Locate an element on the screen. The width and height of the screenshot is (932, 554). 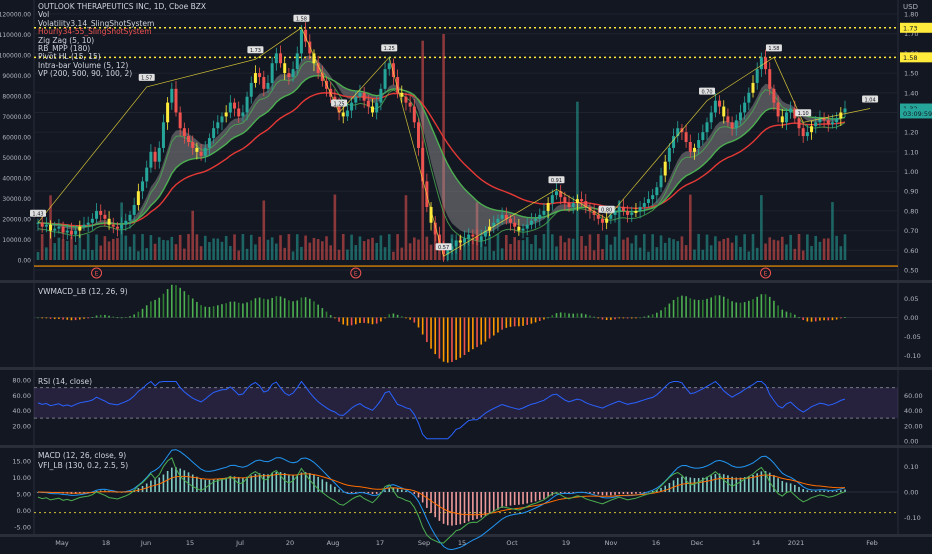
volume-tick-label: 0.00 is located at coordinates (25, 261).